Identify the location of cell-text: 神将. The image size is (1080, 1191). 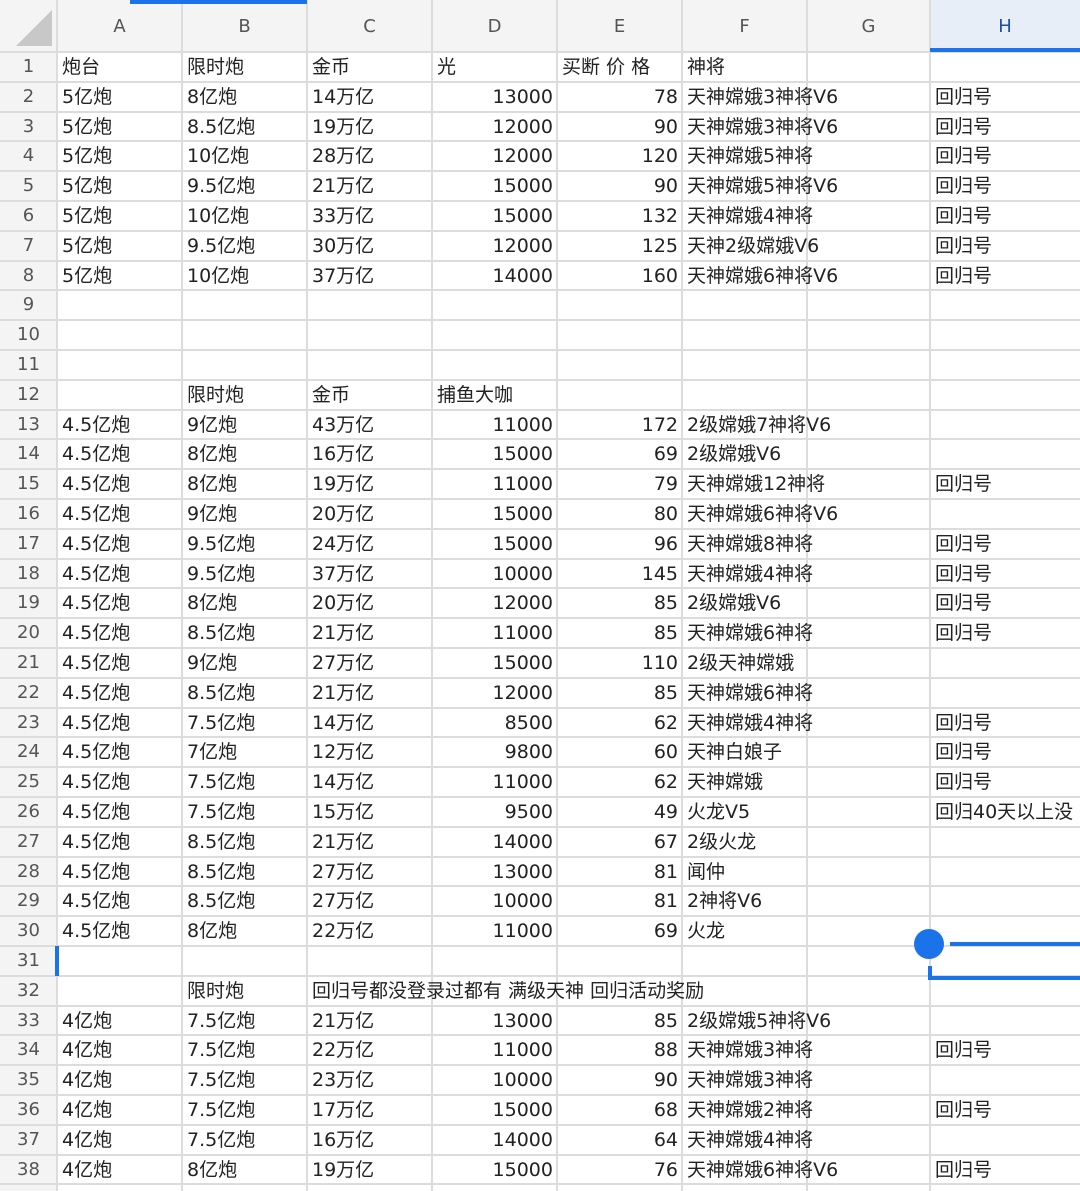
(706, 67).